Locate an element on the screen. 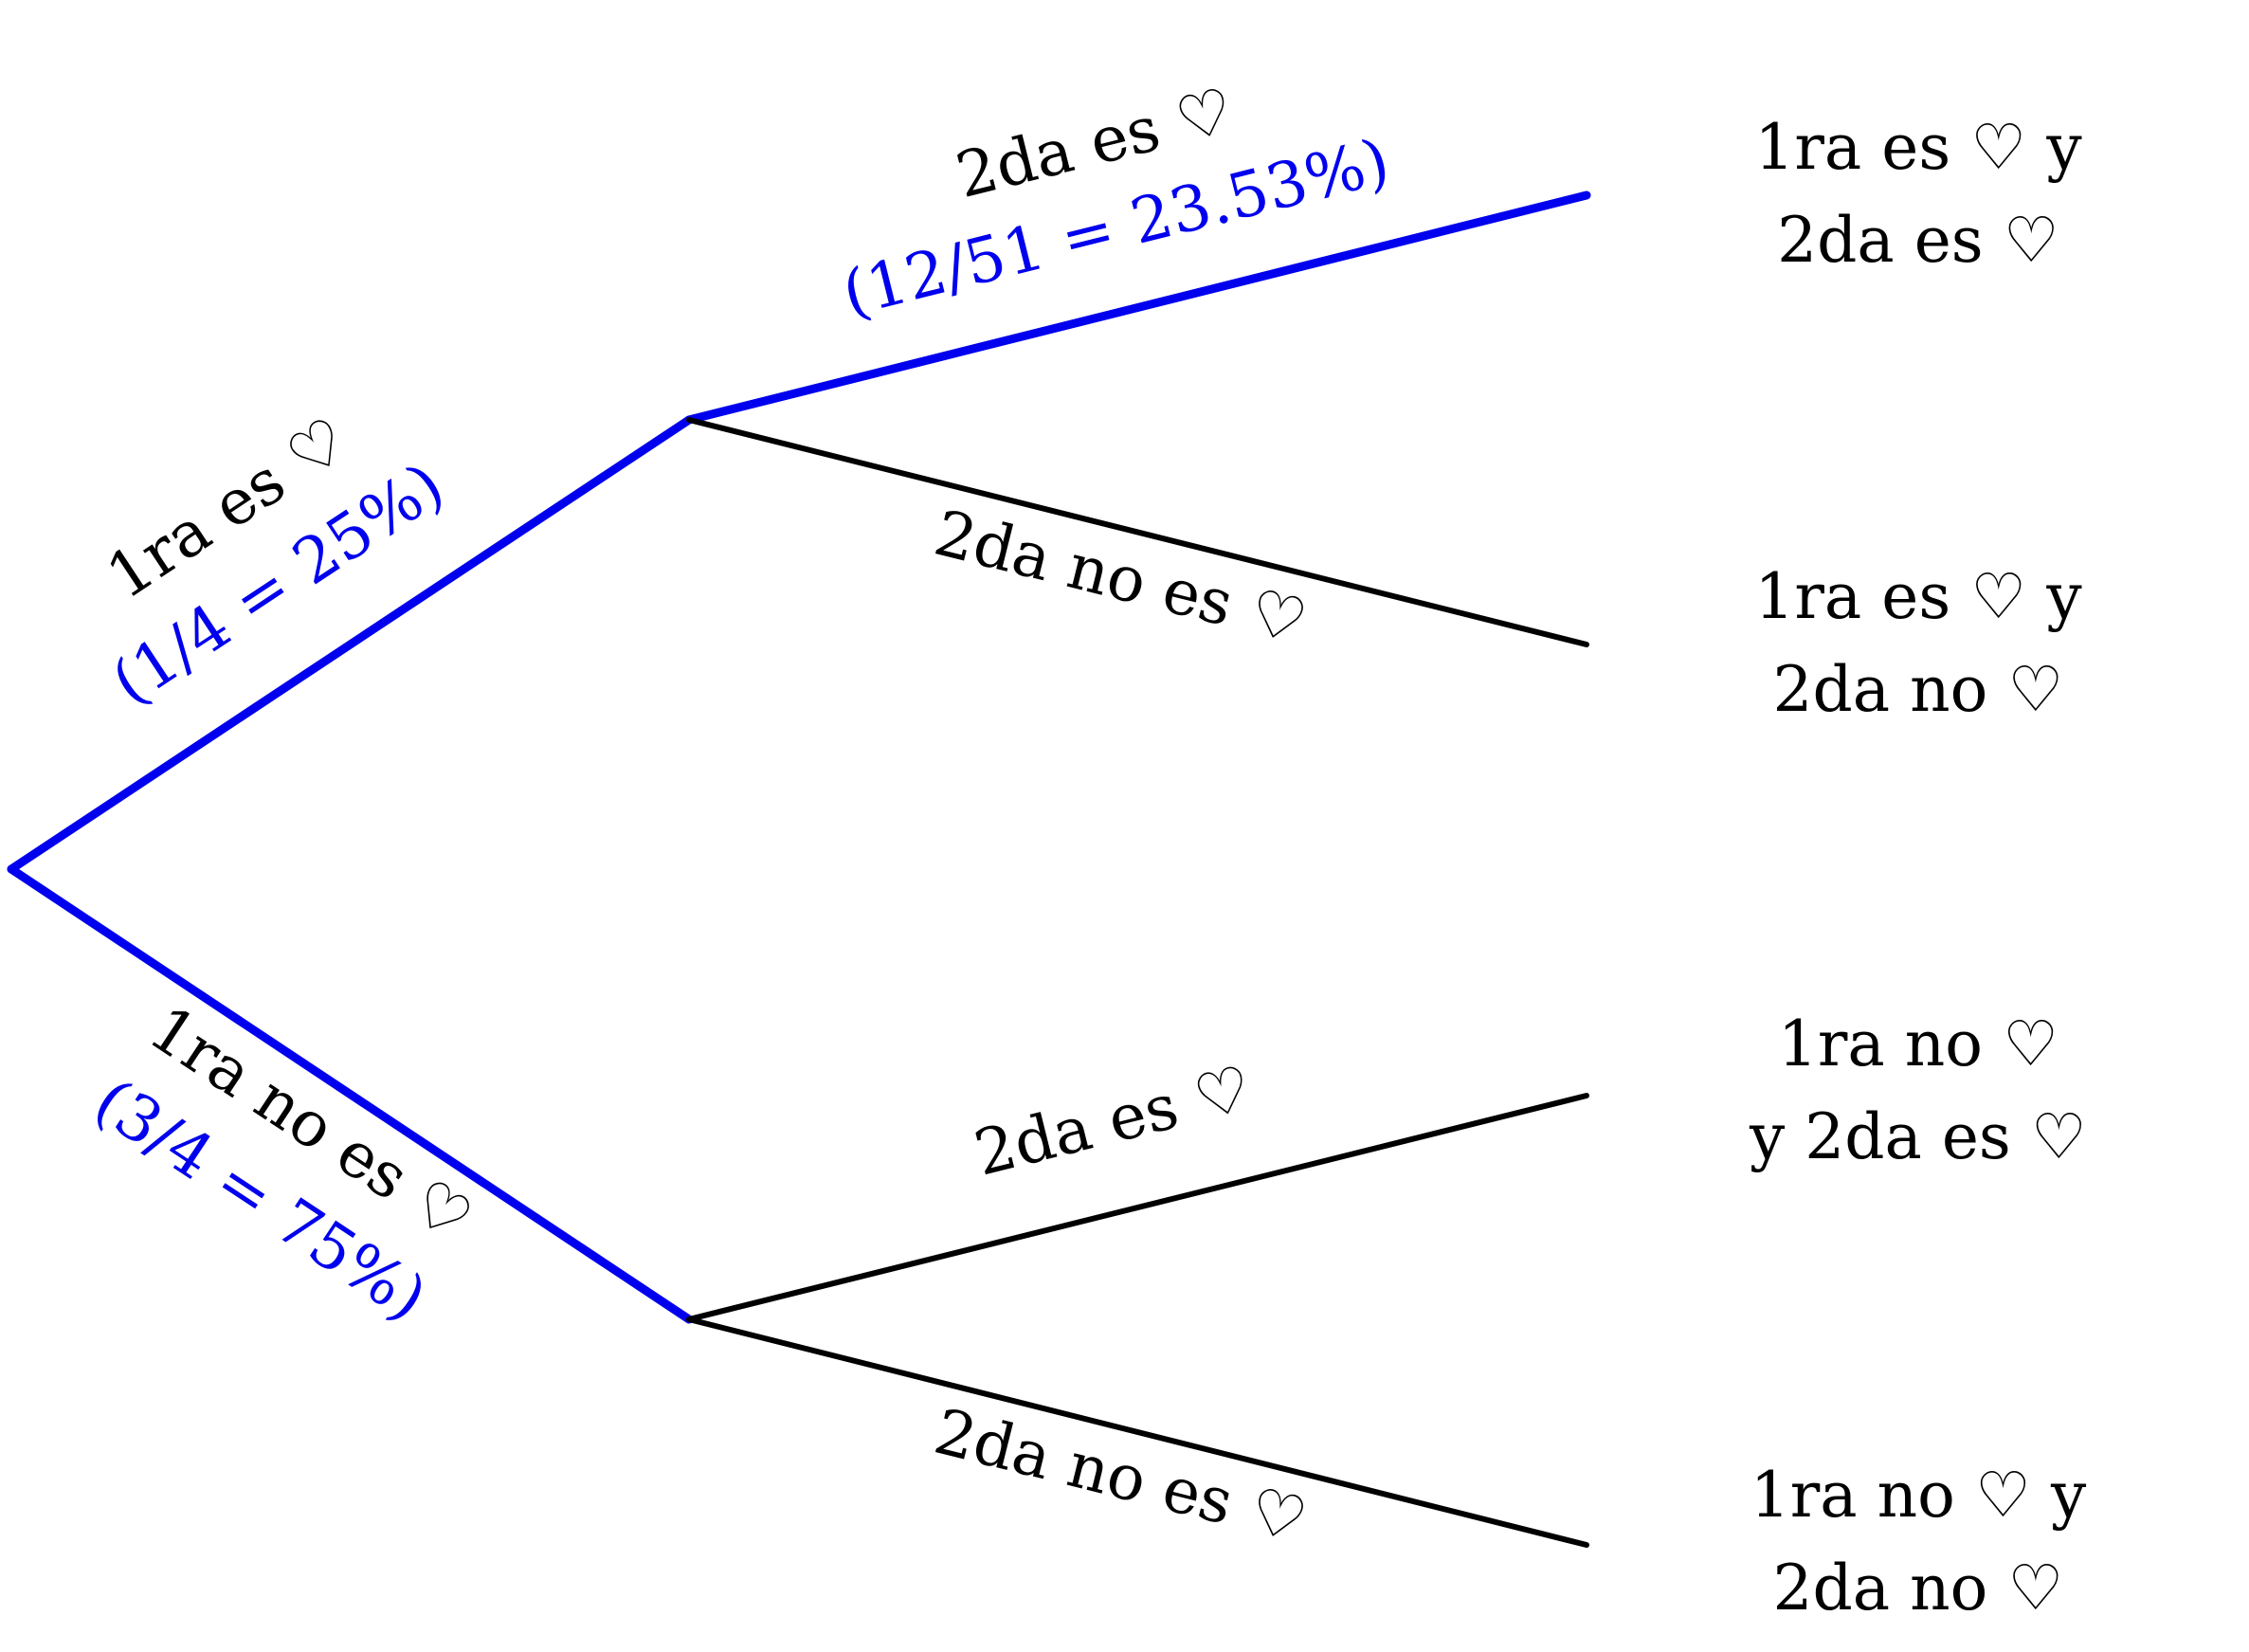 The width and height of the screenshot is (2249, 1652). branch-second-heart-lower is located at coordinates (1137, 1208).